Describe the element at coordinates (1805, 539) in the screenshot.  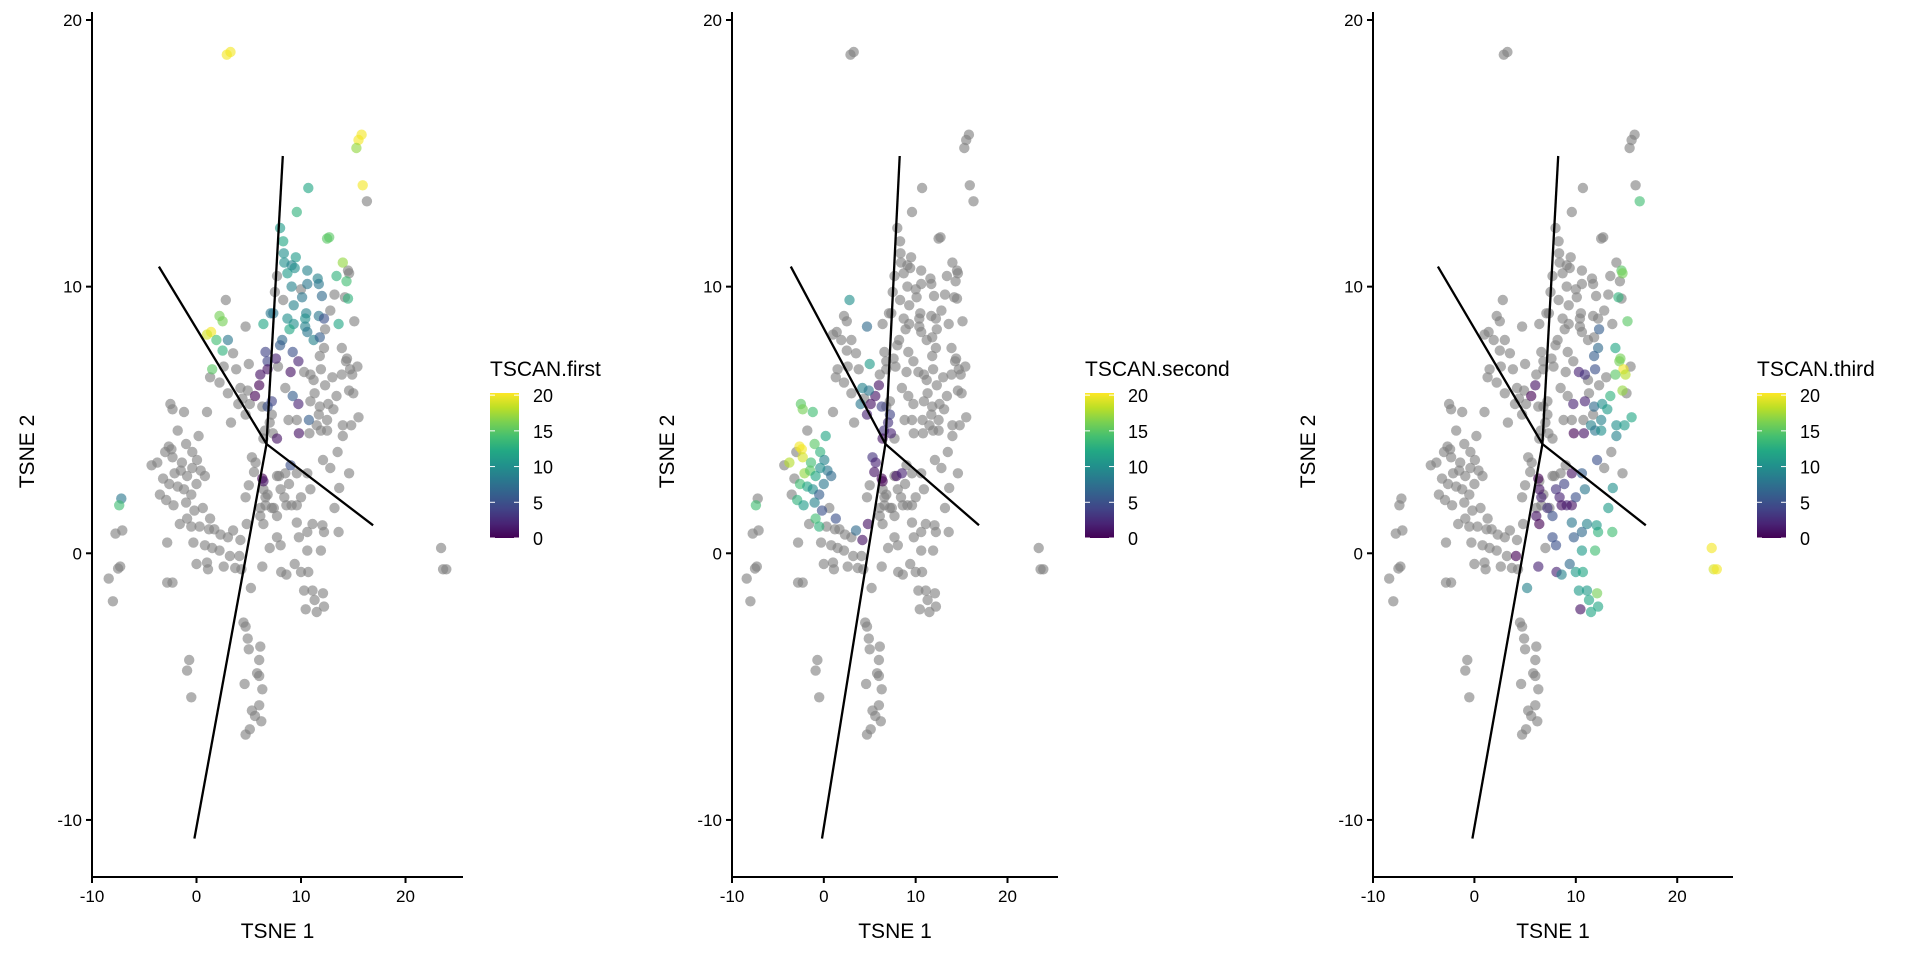
I see `colorbar-label: 0` at that location.